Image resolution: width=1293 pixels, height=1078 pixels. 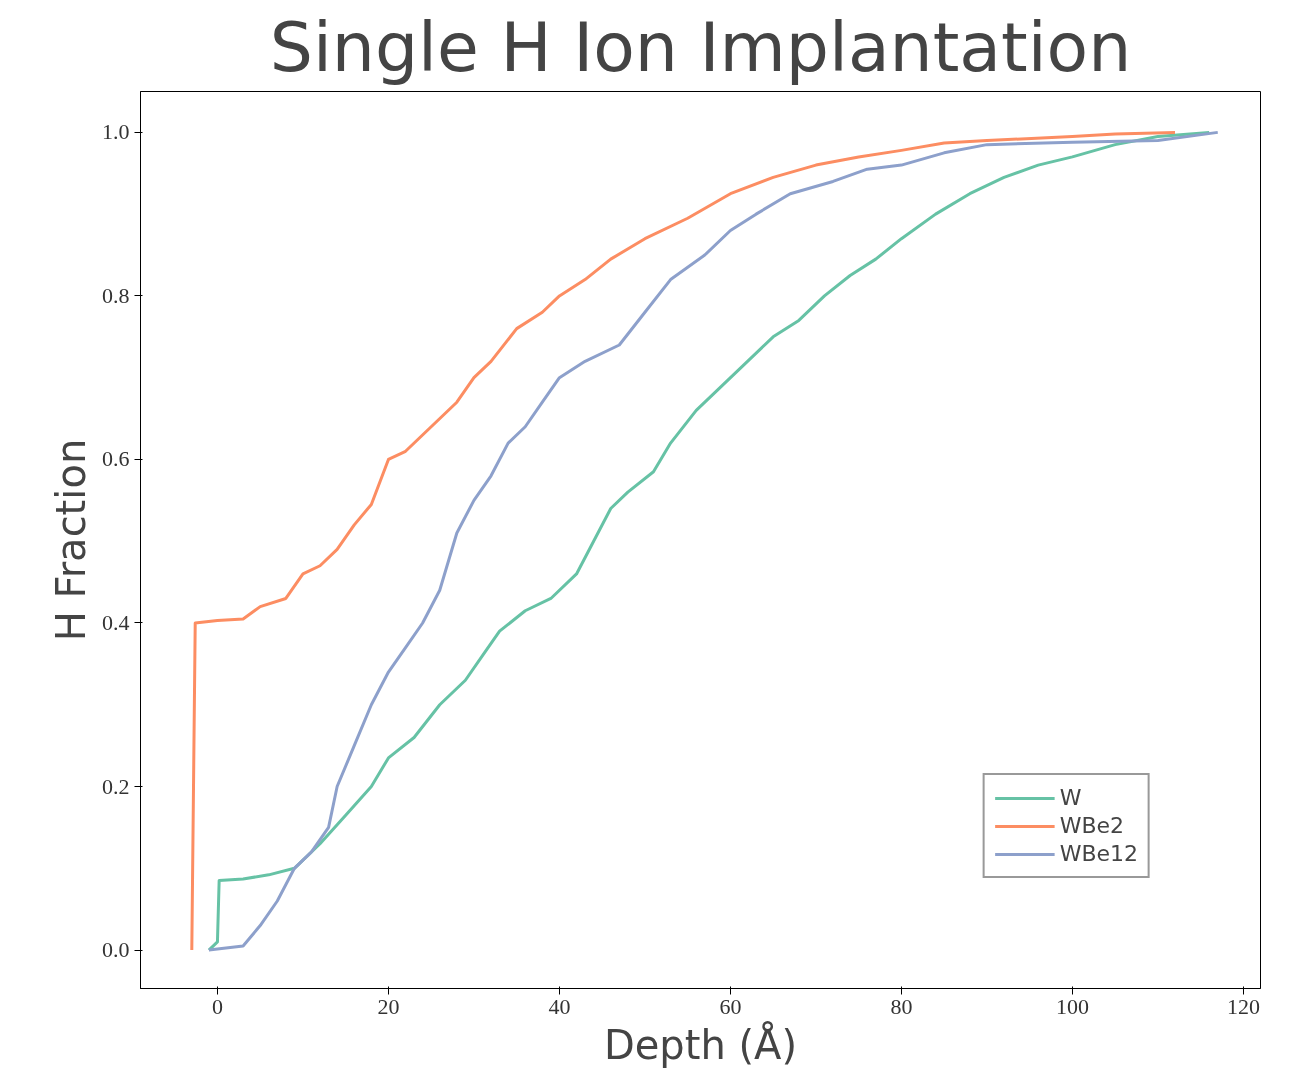 What do you see at coordinates (1070, 797) in the screenshot?
I see `legend-label: W` at bounding box center [1070, 797].